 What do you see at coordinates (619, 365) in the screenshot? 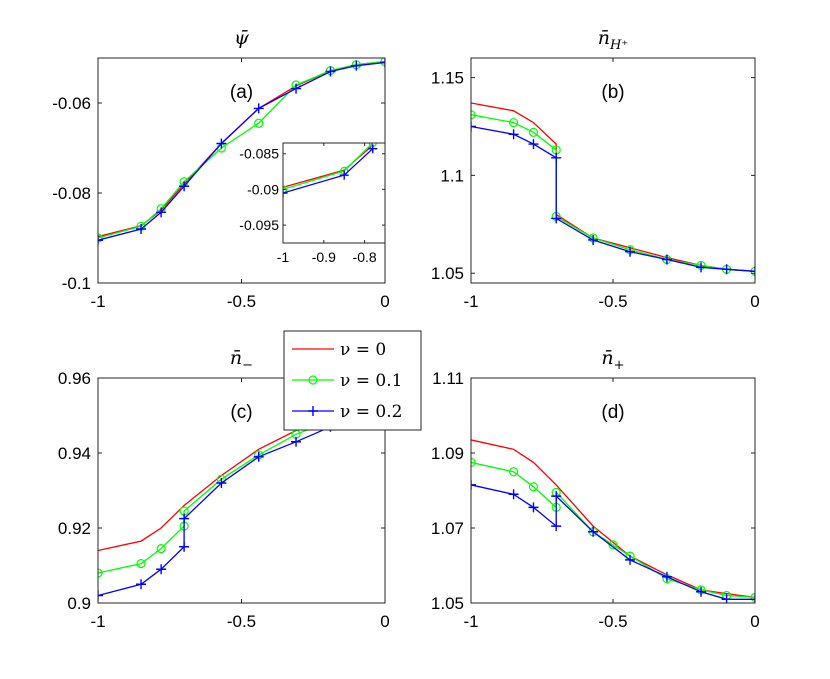
I see `panel-d-title-subscript: +` at bounding box center [619, 365].